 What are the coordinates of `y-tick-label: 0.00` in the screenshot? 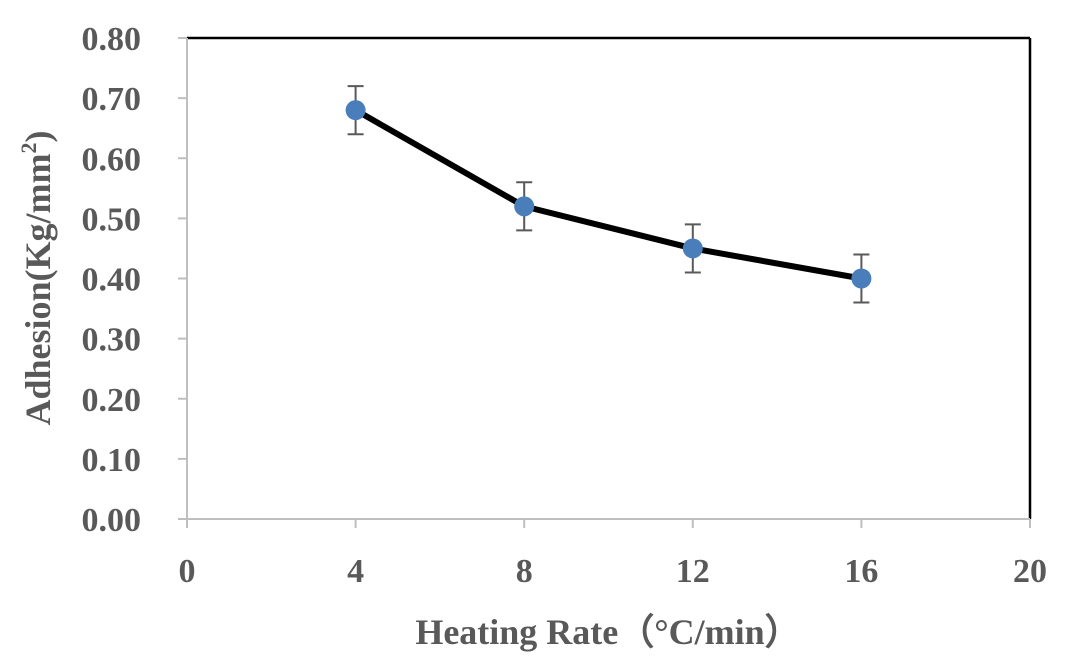 It's located at (112, 520).